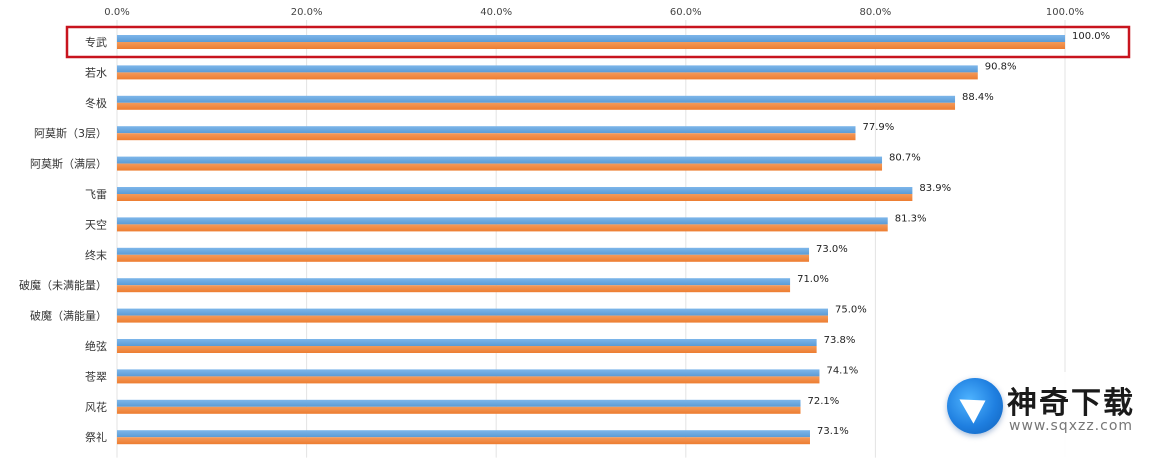  I want to click on data-label: 73.0%, so click(832, 249).